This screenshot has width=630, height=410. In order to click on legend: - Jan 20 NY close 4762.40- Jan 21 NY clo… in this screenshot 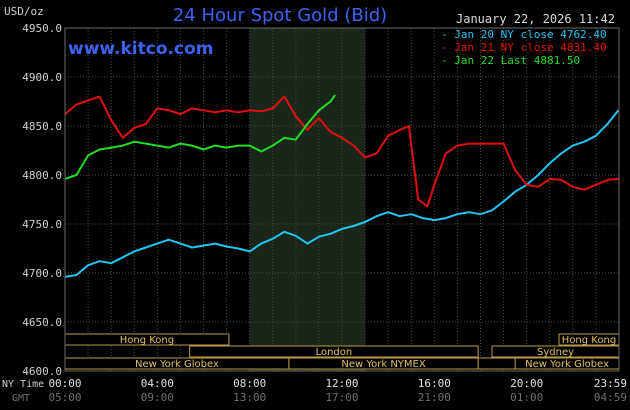, I will do `click(524, 47)`.